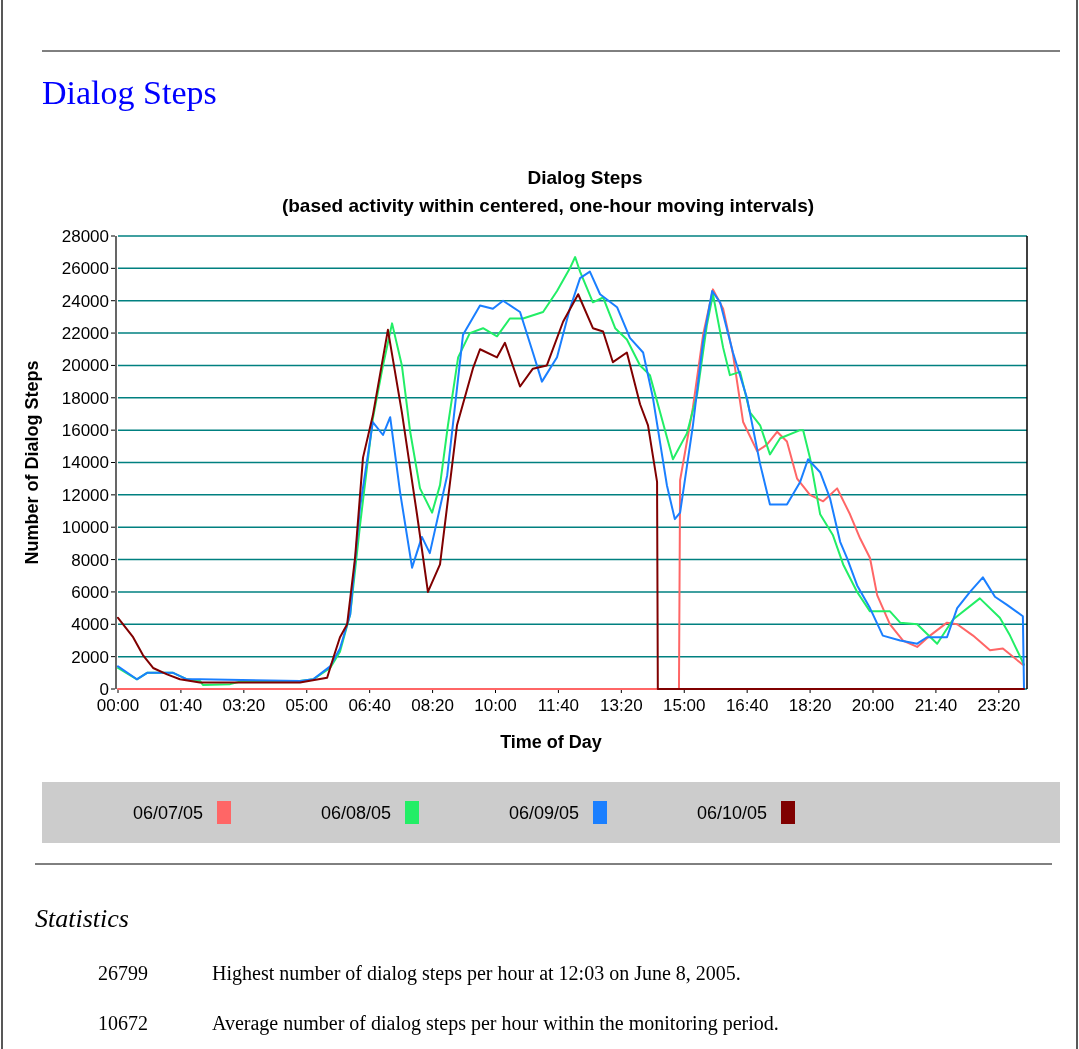 This screenshot has height=1049, width=1079. What do you see at coordinates (104, 689) in the screenshot?
I see `y-tick-label: 0` at bounding box center [104, 689].